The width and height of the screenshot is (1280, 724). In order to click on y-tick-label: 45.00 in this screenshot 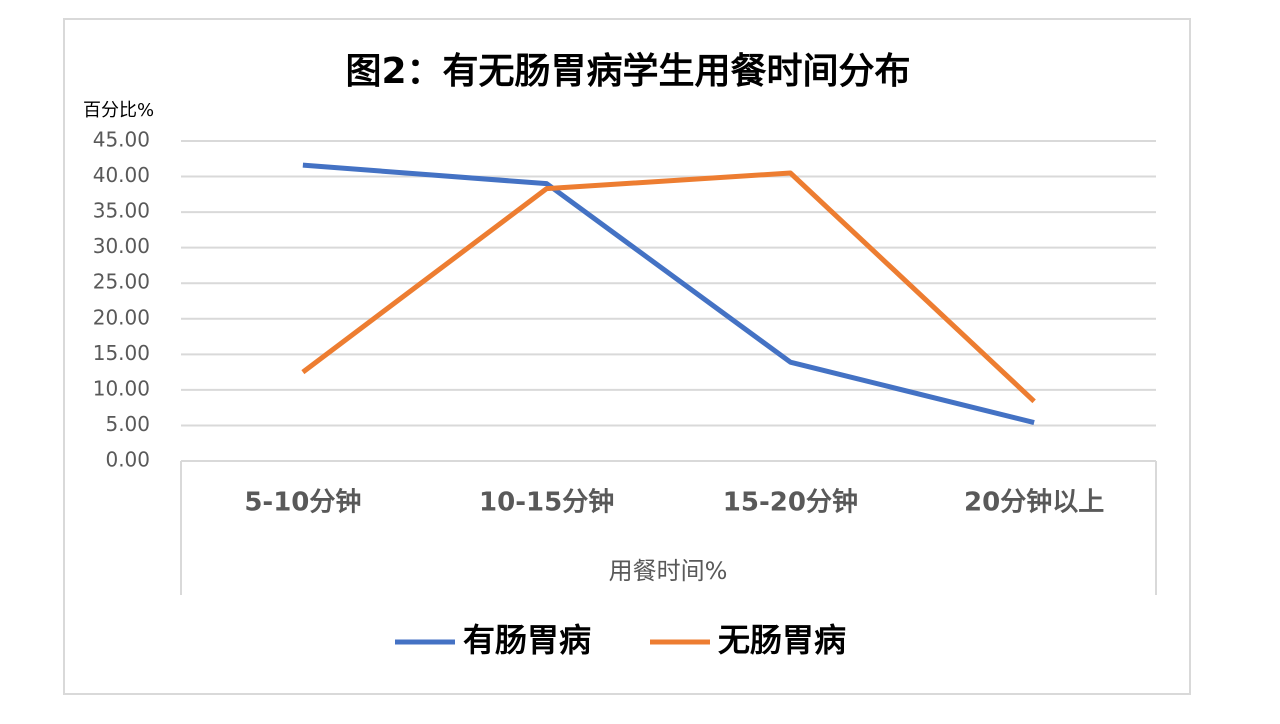, I will do `click(121, 140)`.